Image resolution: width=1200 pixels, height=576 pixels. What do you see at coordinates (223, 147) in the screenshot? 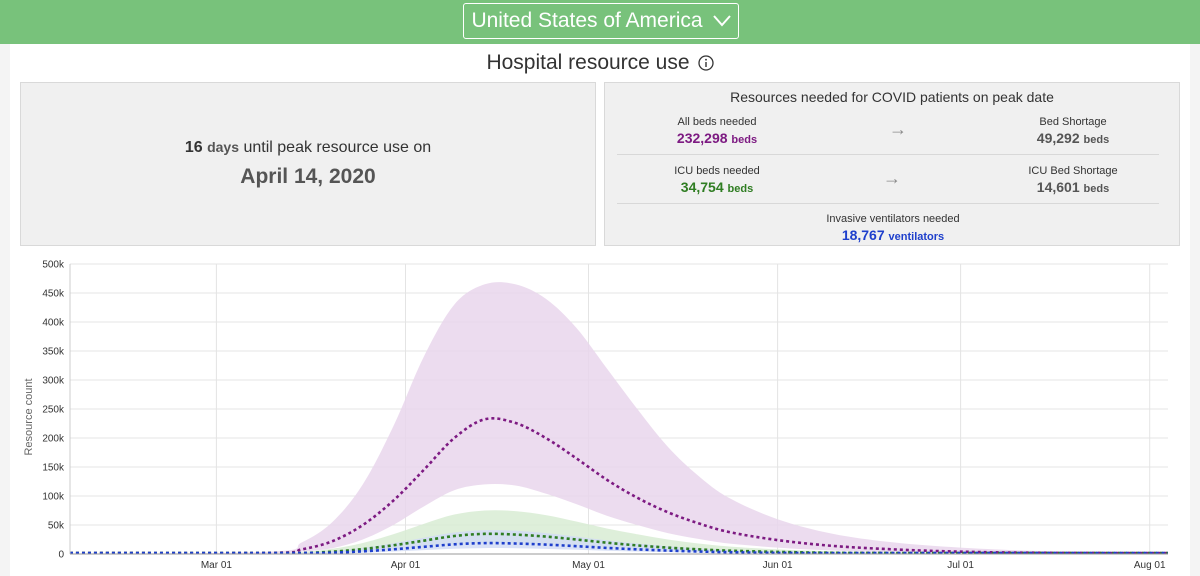
I see `peak-days-word: days` at bounding box center [223, 147].